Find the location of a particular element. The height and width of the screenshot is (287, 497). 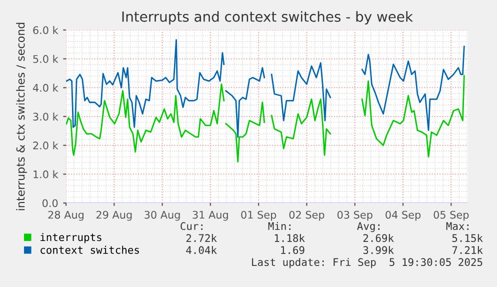

x-tick-label: 31 Aug is located at coordinates (210, 215).